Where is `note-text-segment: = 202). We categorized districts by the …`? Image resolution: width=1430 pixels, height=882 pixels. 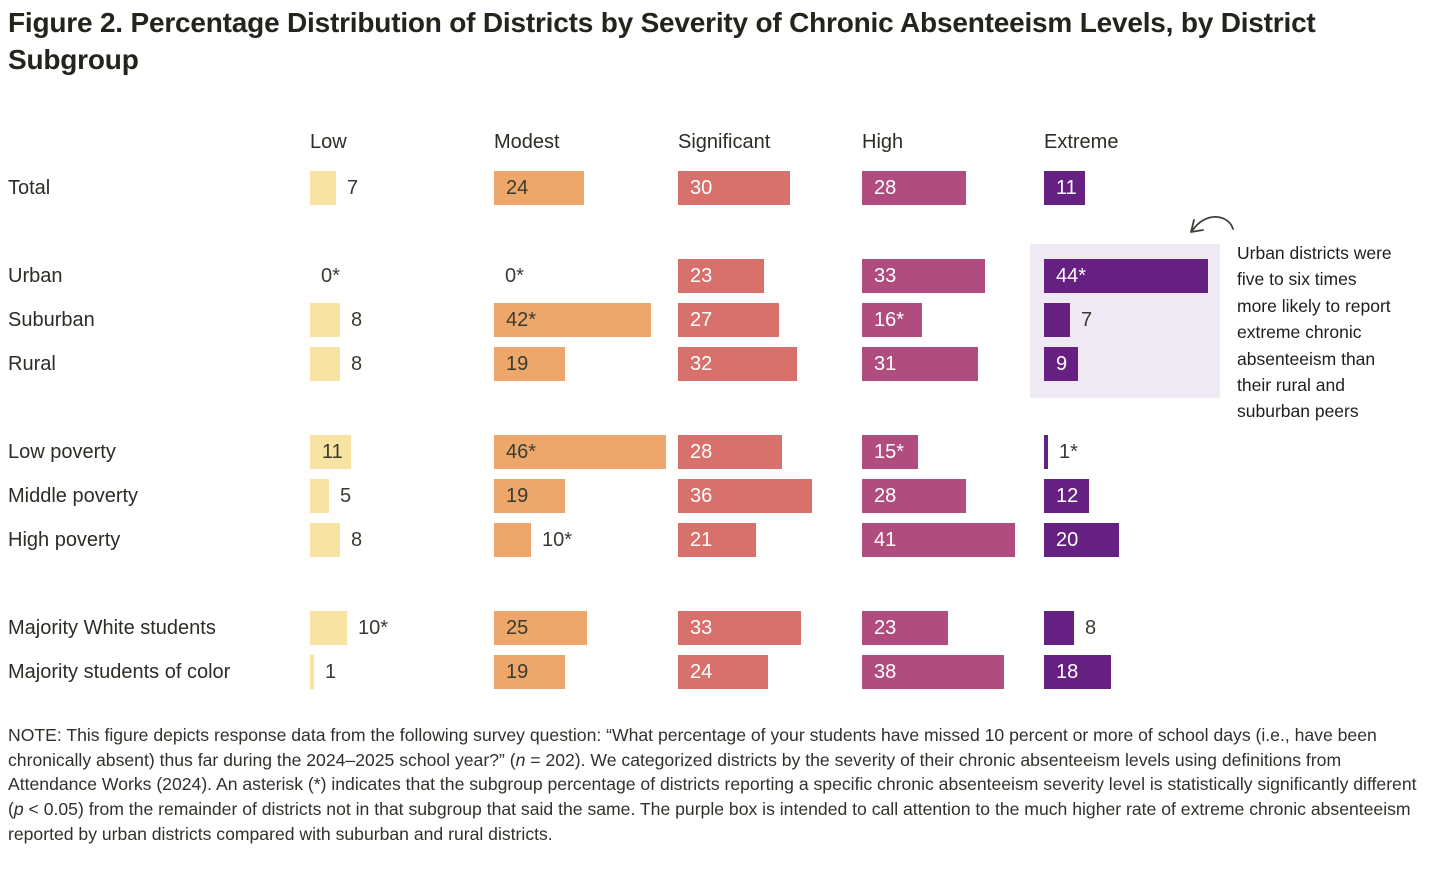
note-text-segment: = 202). We categorized districts by the … is located at coordinates (712, 784).